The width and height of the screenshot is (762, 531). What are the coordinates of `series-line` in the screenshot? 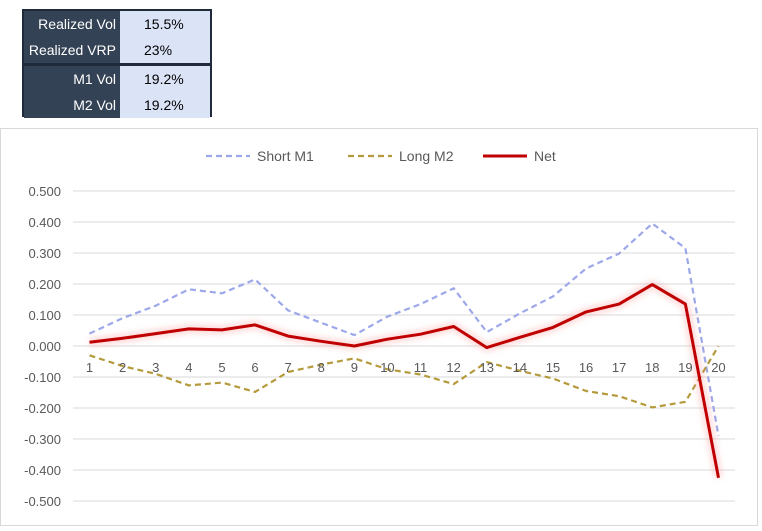 It's located at (404, 377).